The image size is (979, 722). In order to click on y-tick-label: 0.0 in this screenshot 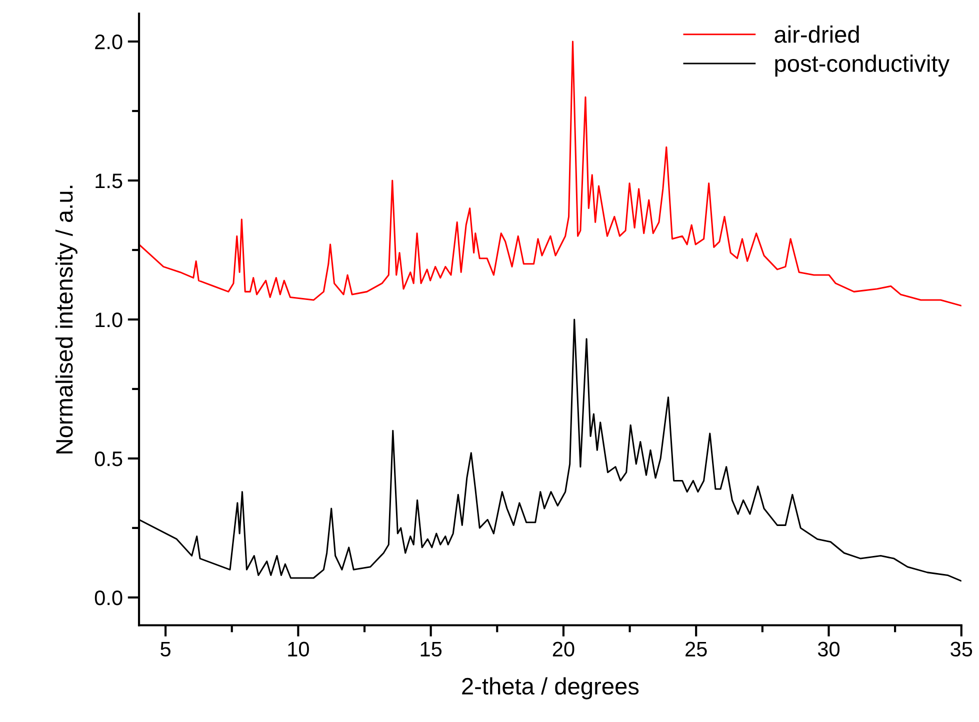, I will do `click(108, 598)`.